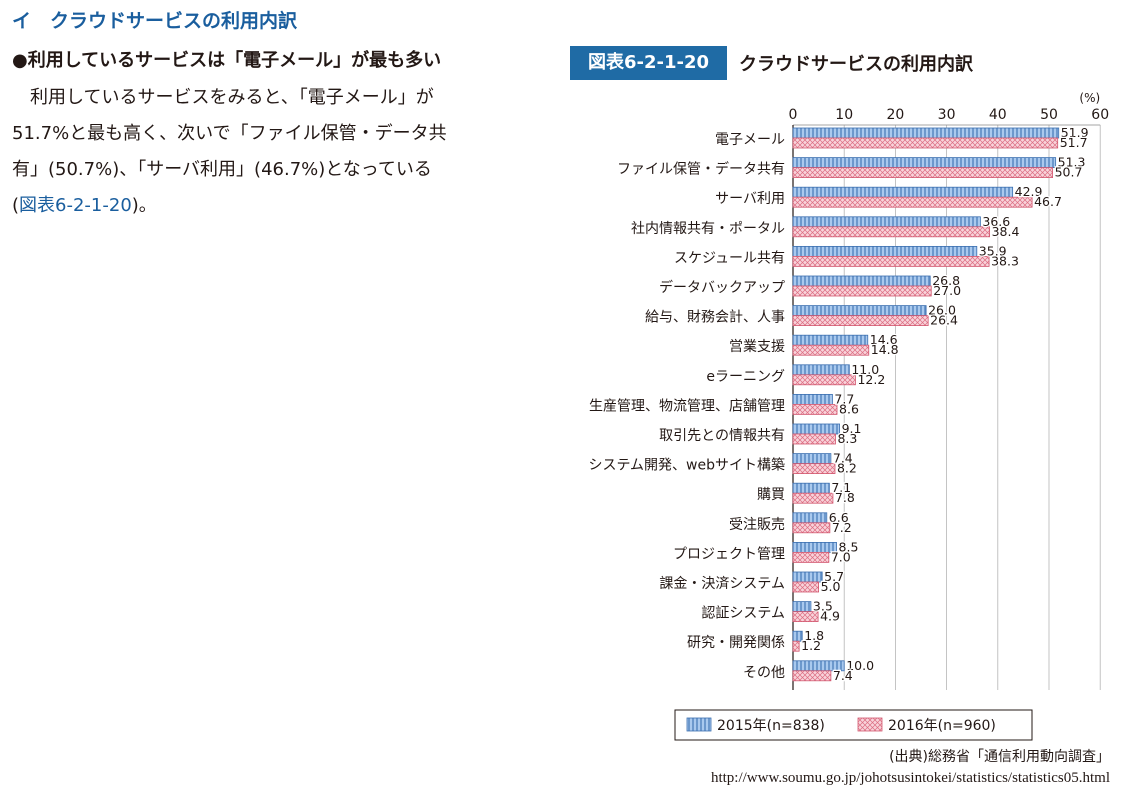  I want to click on data-label-2016-11: 8.2, so click(847, 468).